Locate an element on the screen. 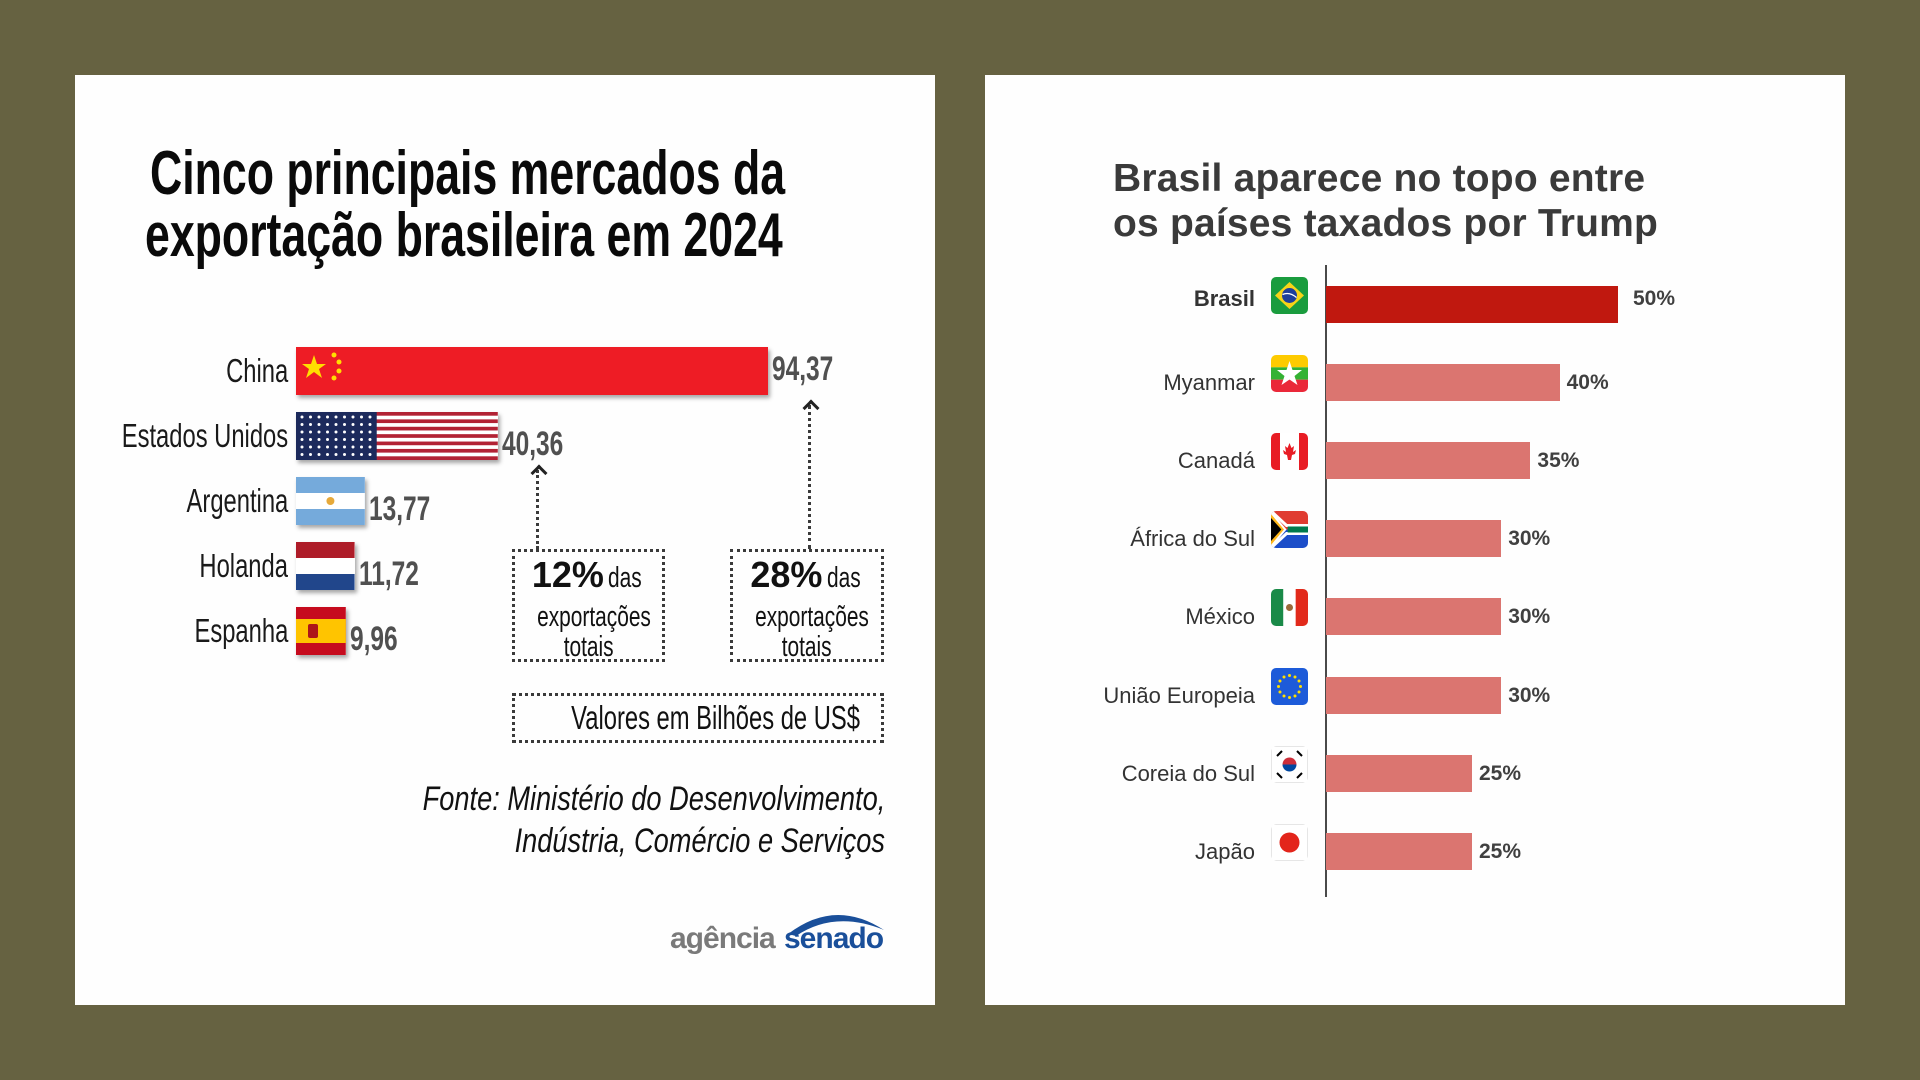 Image resolution: width=1920 pixels, height=1080 pixels. country-label: Coreia do Sul is located at coordinates (1188, 773).